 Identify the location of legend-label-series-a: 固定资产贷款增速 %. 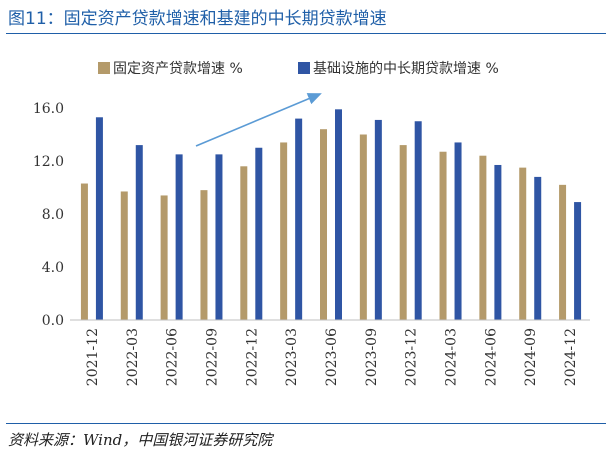
(178, 69).